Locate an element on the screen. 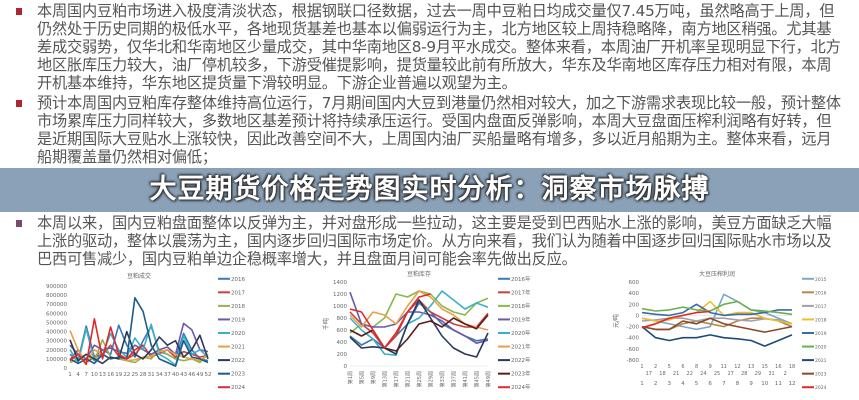  legend-label: 2016年 is located at coordinates (521, 279).